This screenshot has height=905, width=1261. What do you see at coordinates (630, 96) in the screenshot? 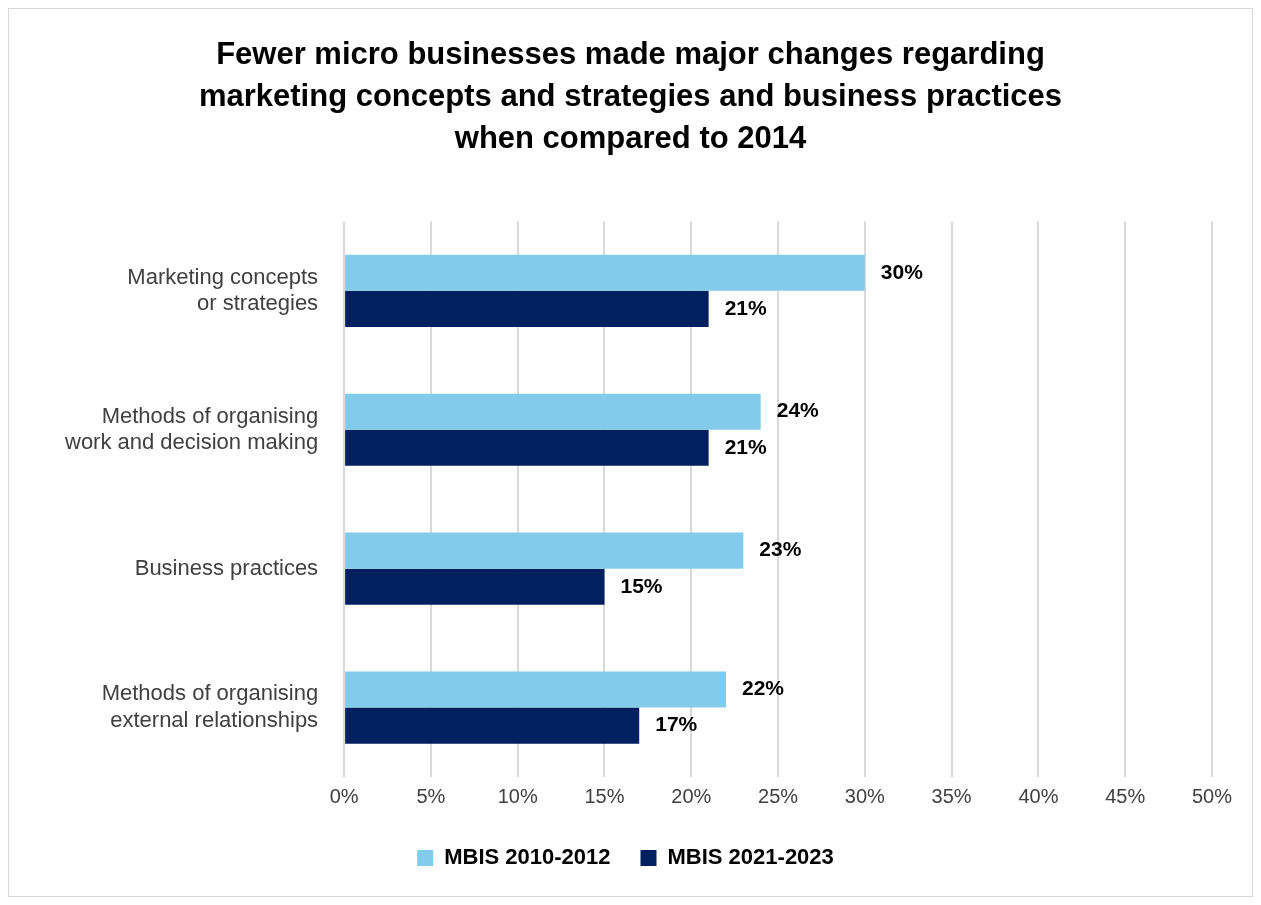
I see `chart-title: Fewer micro businesses made major changes regarding marketing concepts and strategies and business practices when compared to 2014` at bounding box center [630, 96].